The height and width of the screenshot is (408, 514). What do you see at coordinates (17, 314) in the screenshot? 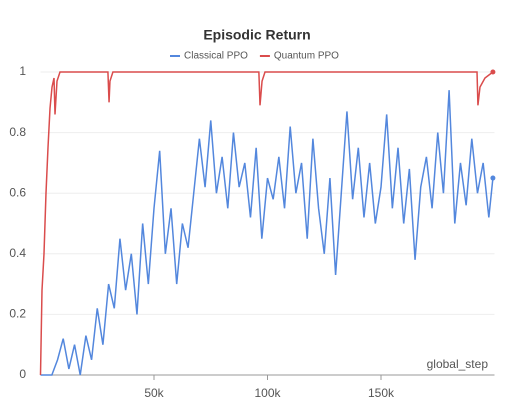
I see `y-tick-label: 0.2` at bounding box center [17, 314].